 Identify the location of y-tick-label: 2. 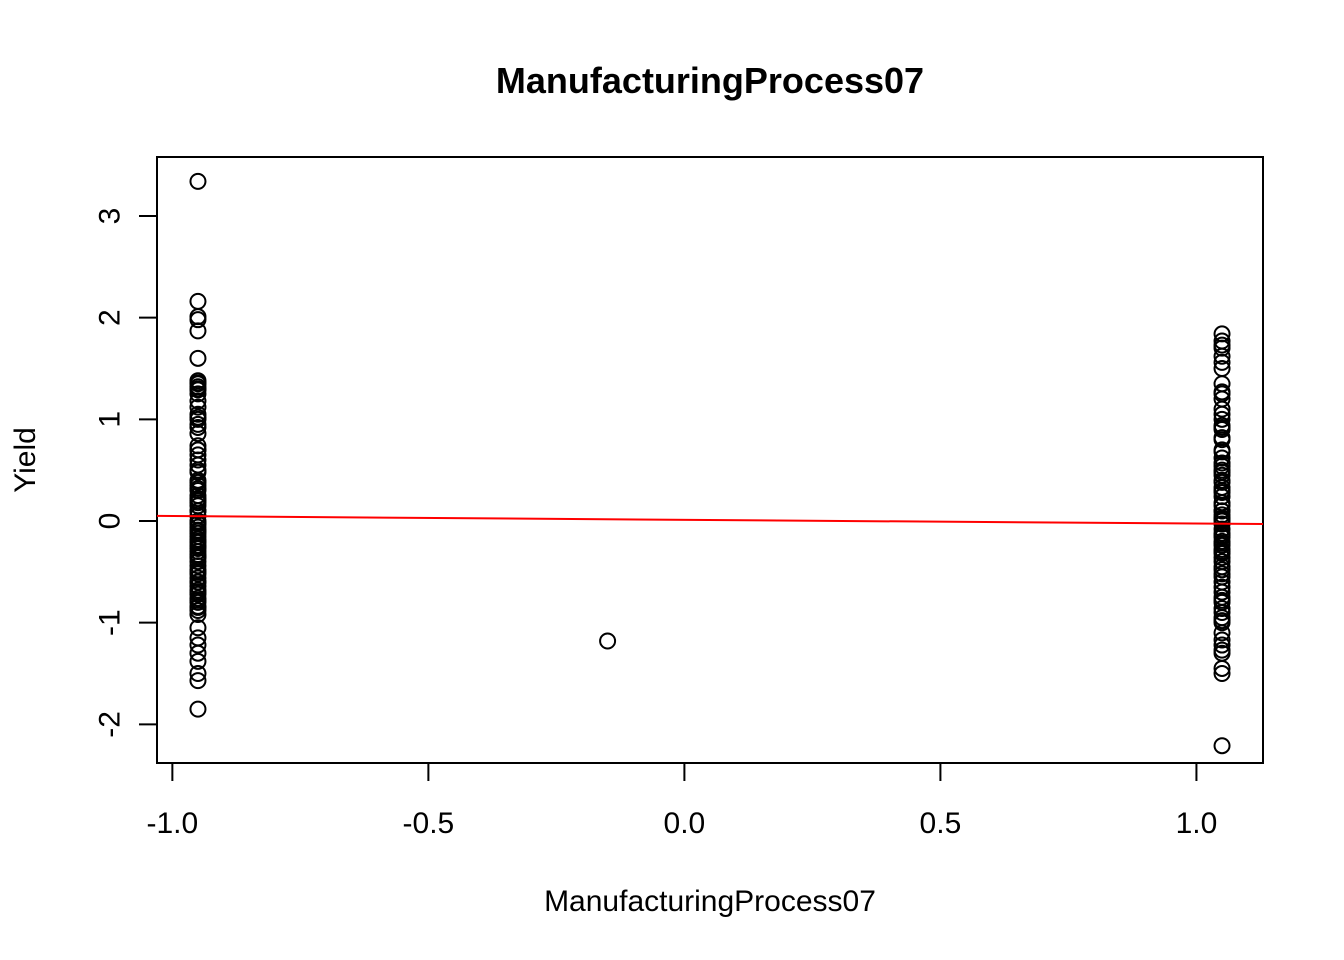
(110, 317).